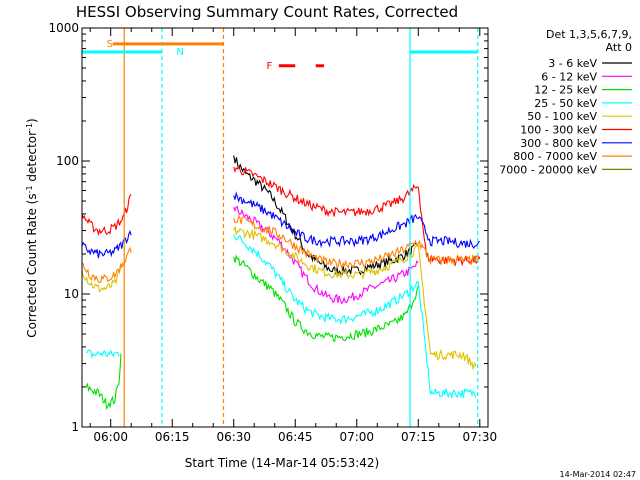  What do you see at coordinates (418, 437) in the screenshot?
I see `x-tick-label-5: 07:15` at bounding box center [418, 437].